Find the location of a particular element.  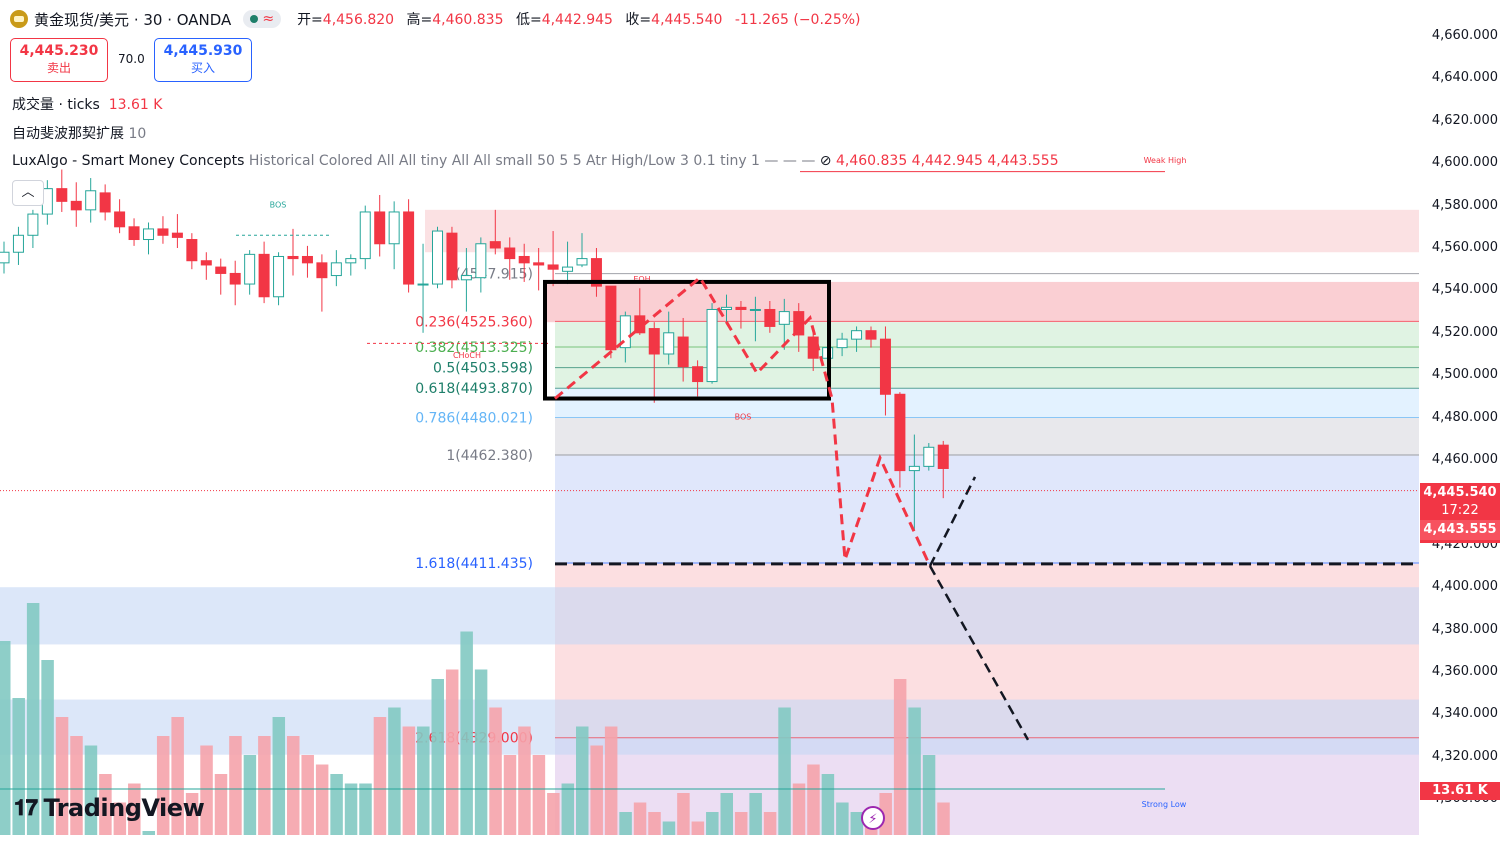

spread-value: 70.0 is located at coordinates (131, 59).